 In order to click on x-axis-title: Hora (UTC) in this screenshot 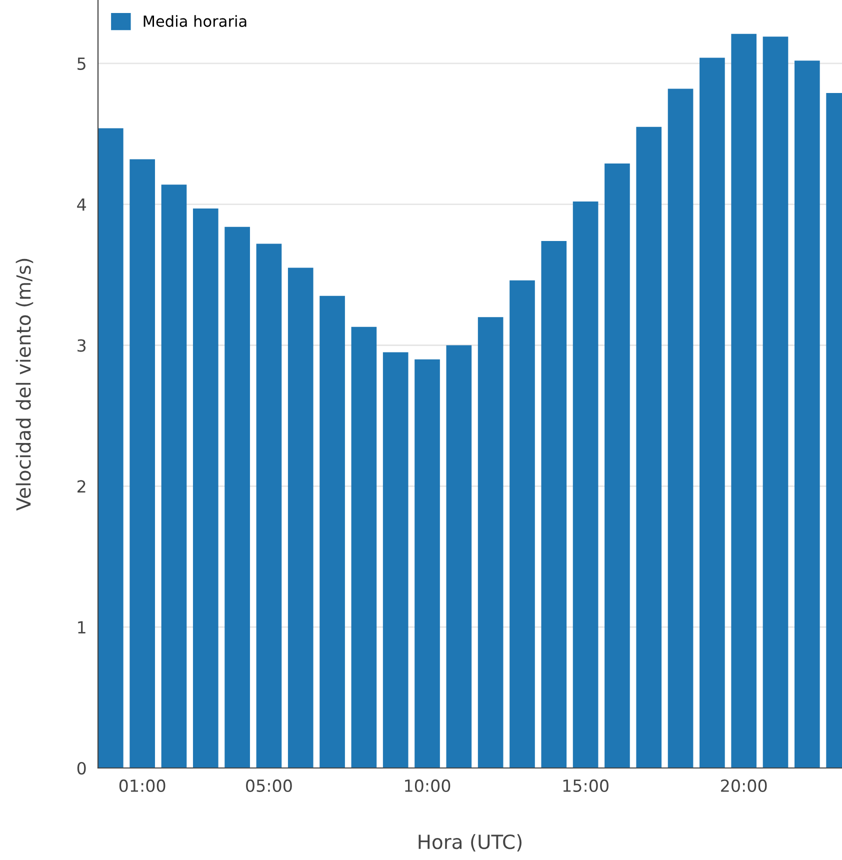, I will do `click(470, 843)`.